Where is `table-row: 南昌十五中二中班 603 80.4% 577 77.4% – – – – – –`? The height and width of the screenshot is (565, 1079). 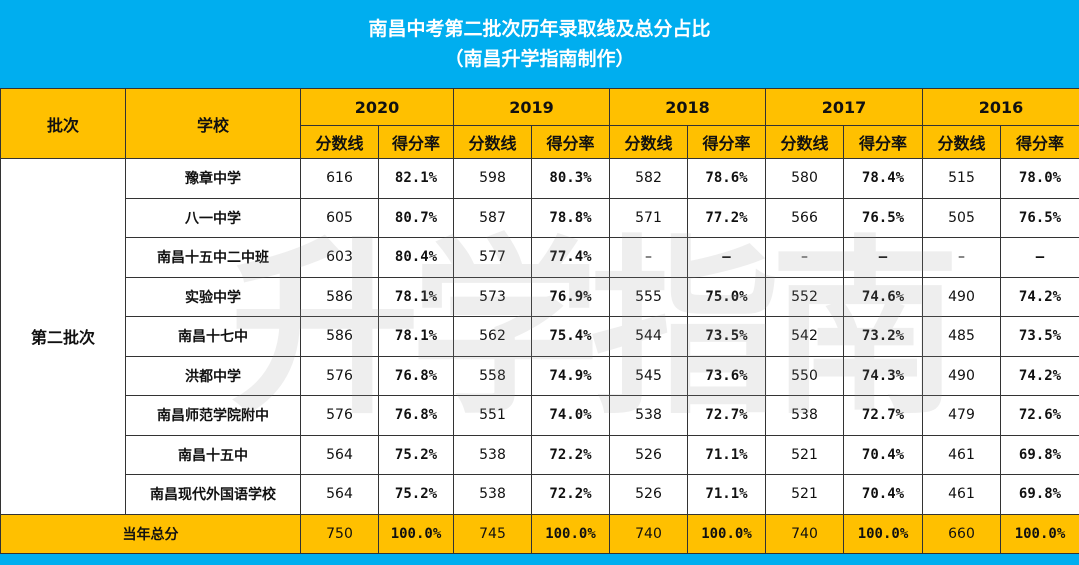
table-row: 南昌十五中二中班 603 80.4% 577 77.4% – – – – – – is located at coordinates (540, 257).